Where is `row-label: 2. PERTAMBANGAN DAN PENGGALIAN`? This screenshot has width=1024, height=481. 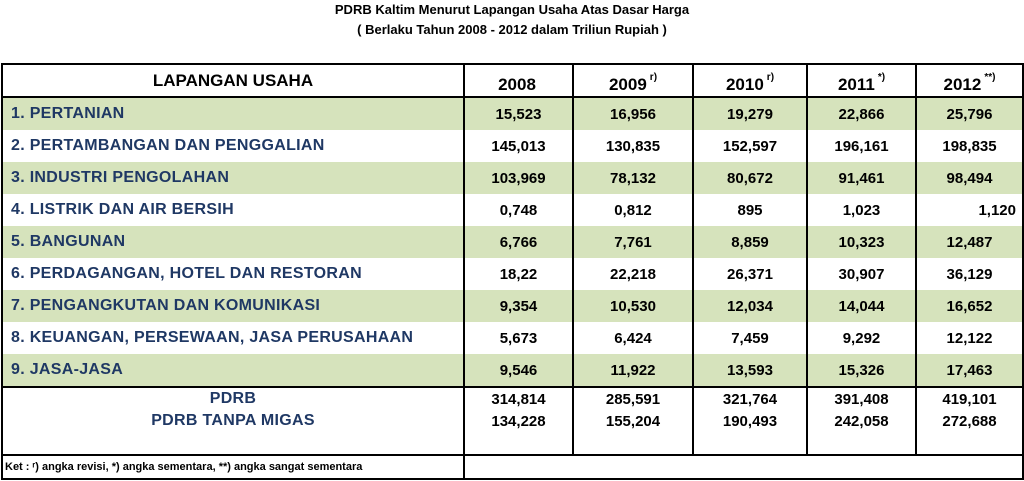
row-label: 2. PERTAMBANGAN DAN PENGGALIAN is located at coordinates (233, 146).